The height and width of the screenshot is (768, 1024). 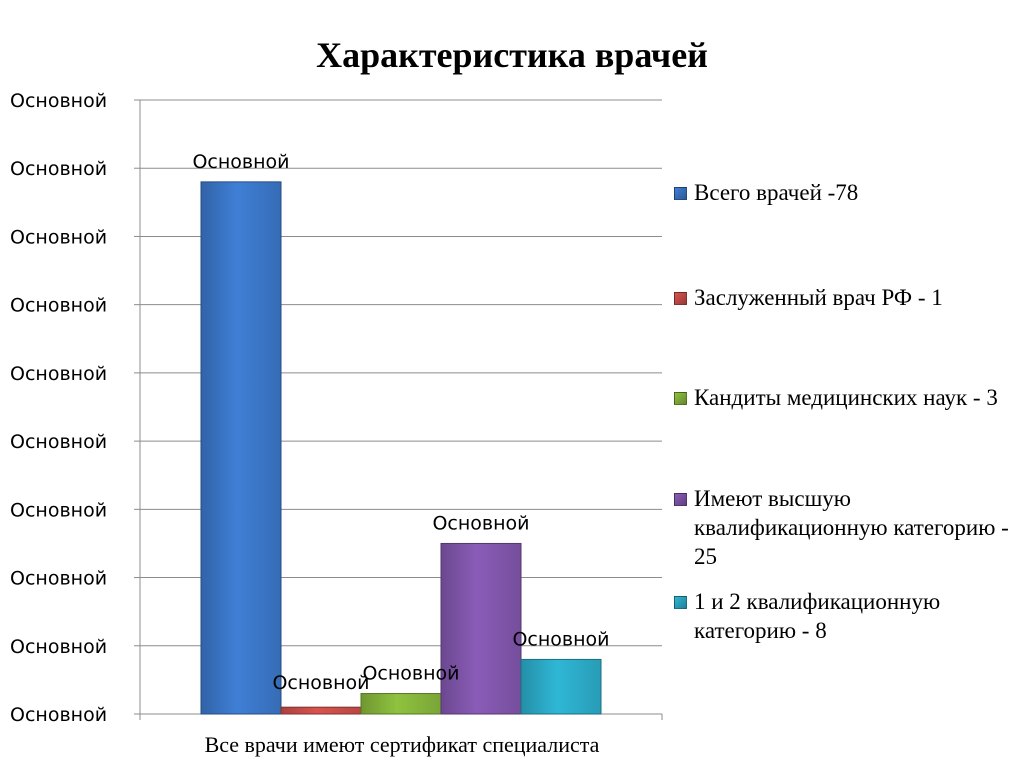 What do you see at coordinates (240, 162) in the screenshot?
I see `data-label-series-1: Основной` at bounding box center [240, 162].